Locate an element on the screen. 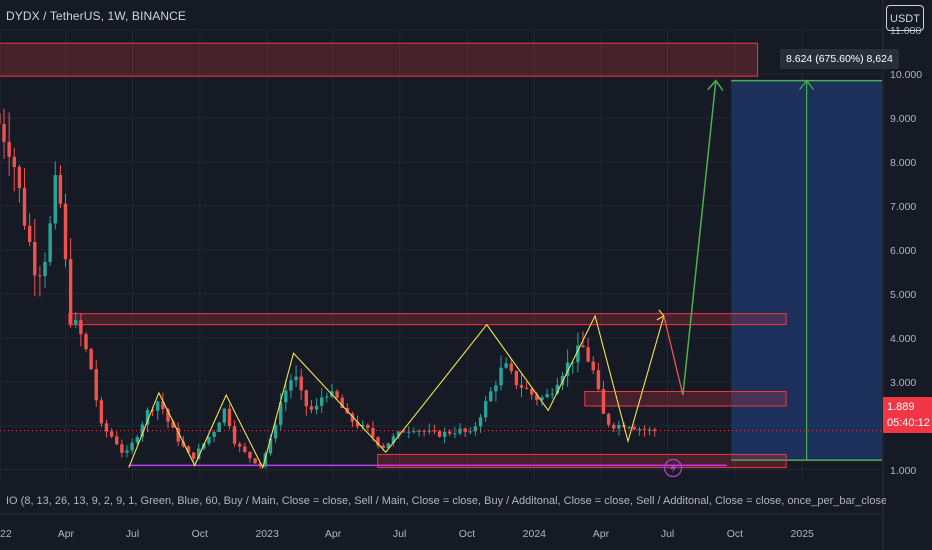 This screenshot has width=932, height=550. last-price-value: 1.889 is located at coordinates (901, 407).